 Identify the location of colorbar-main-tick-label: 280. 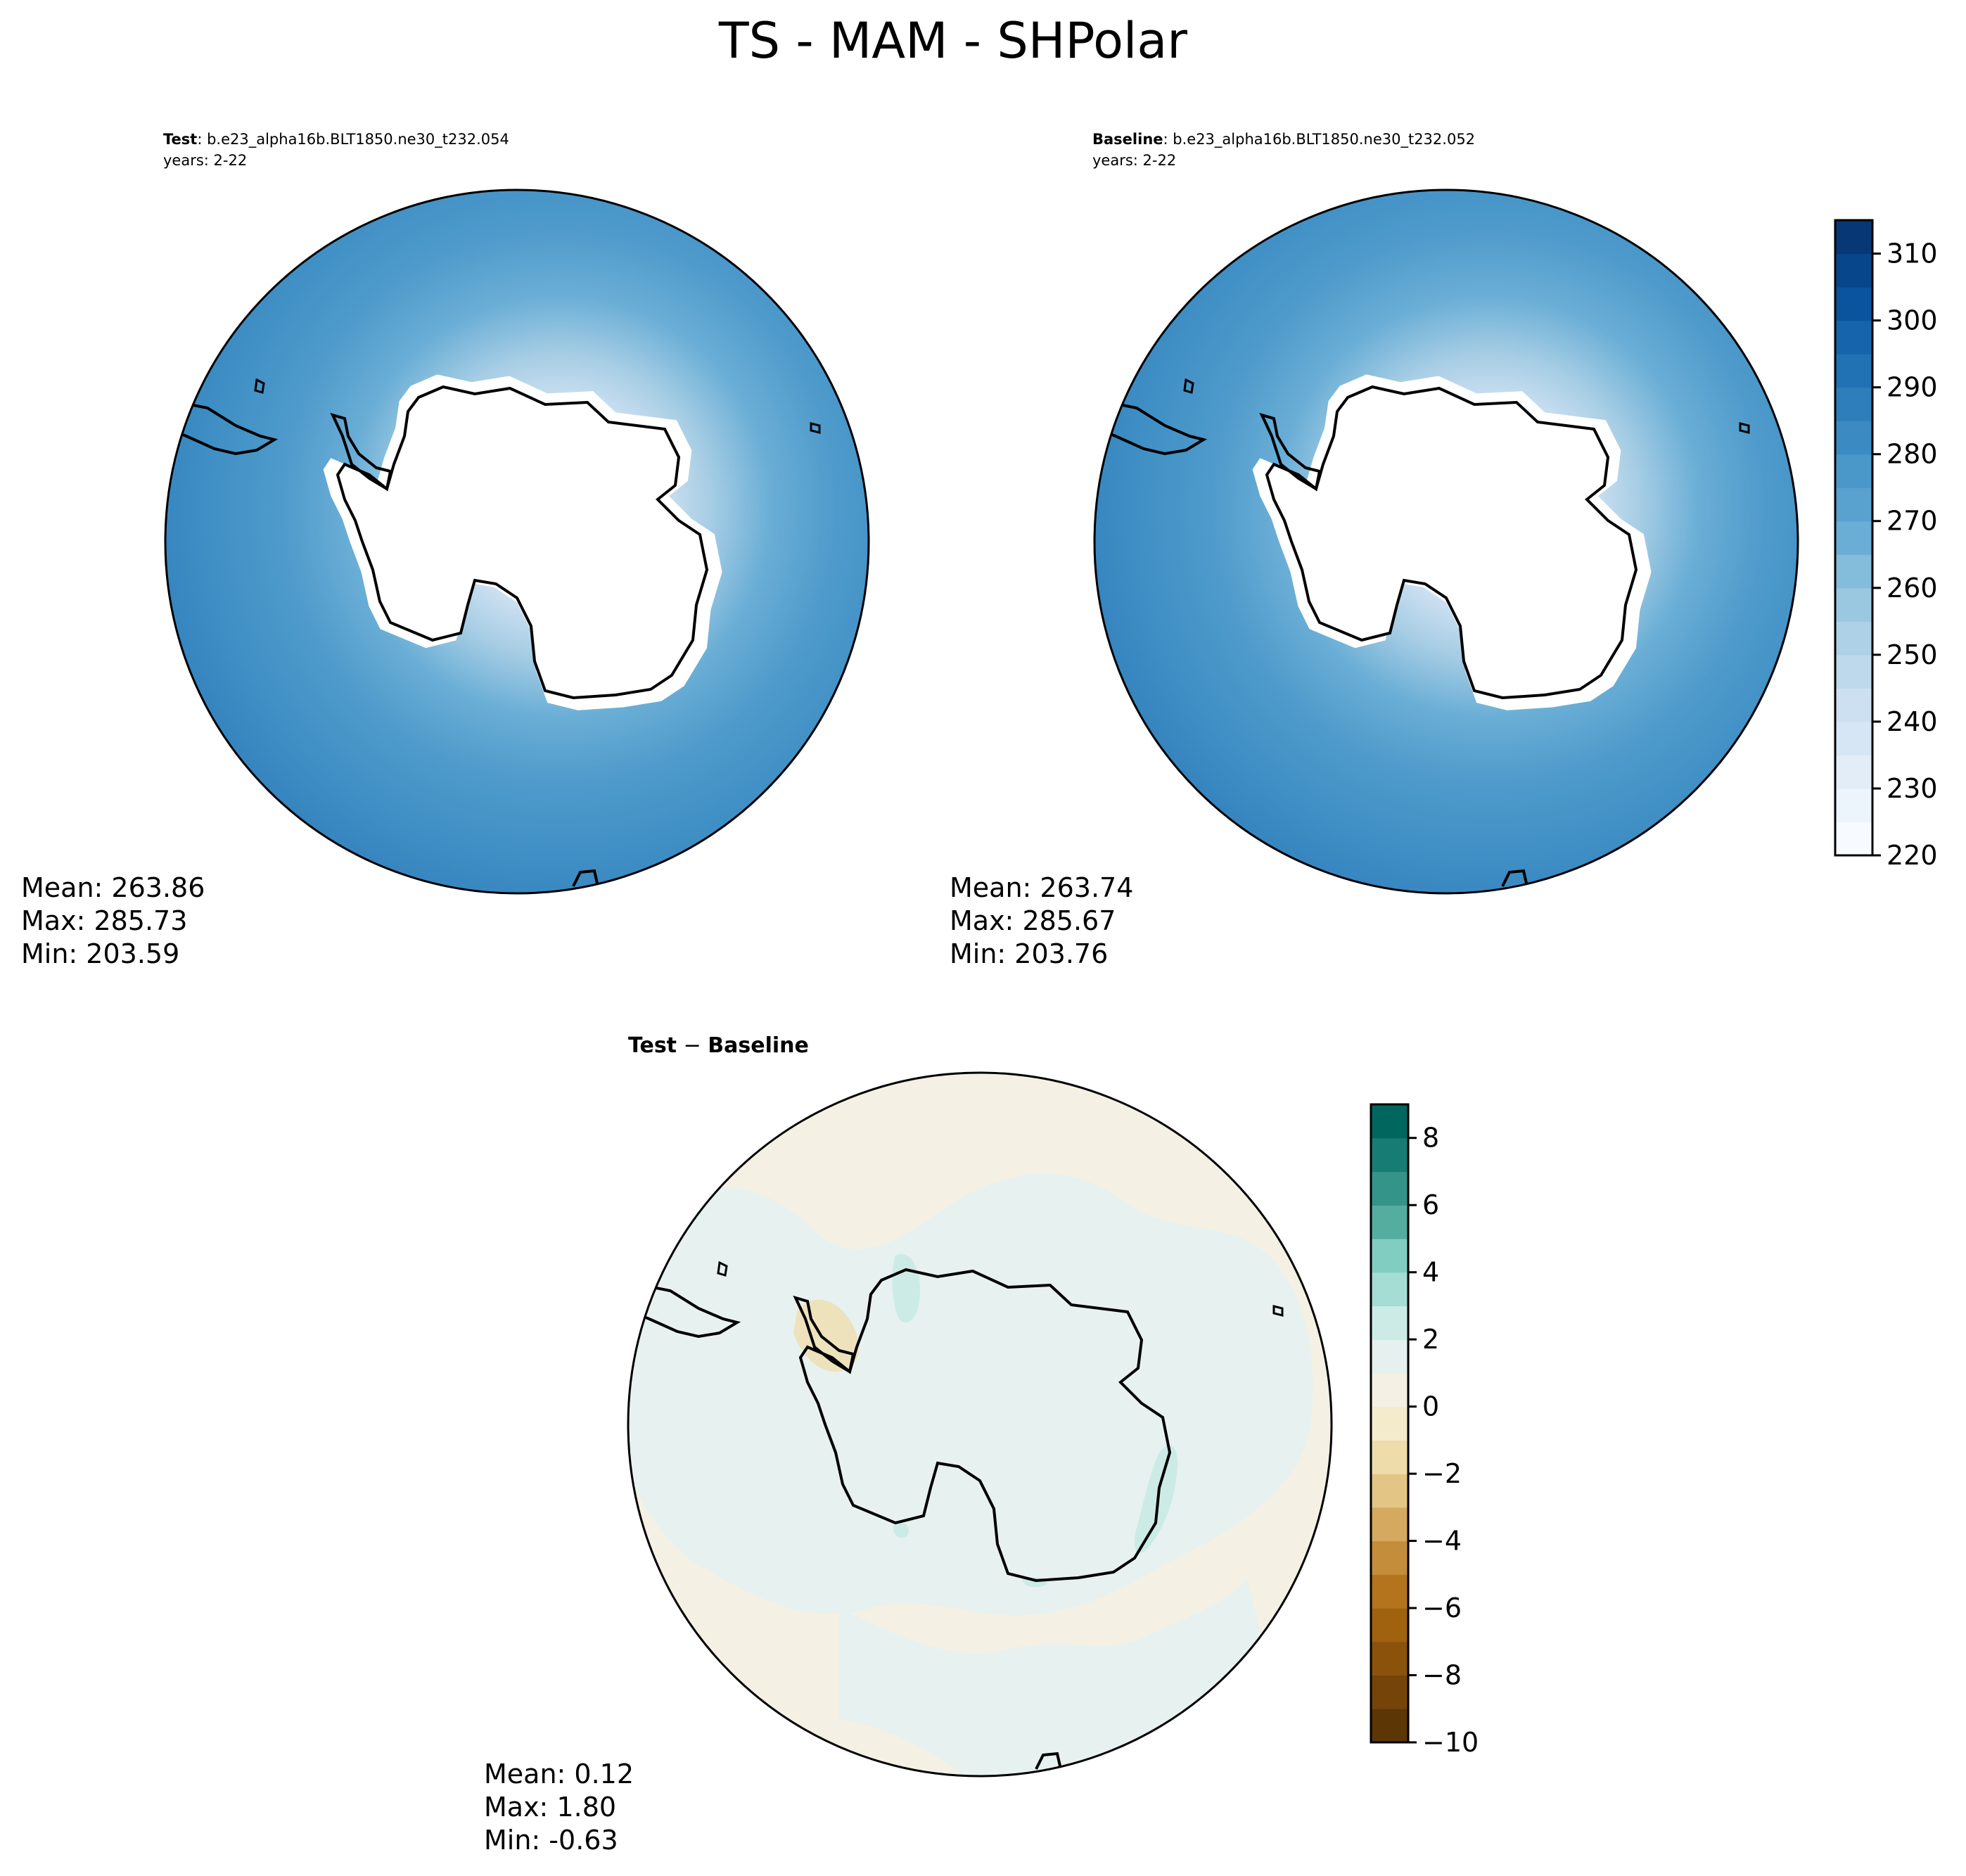
(1912, 454).